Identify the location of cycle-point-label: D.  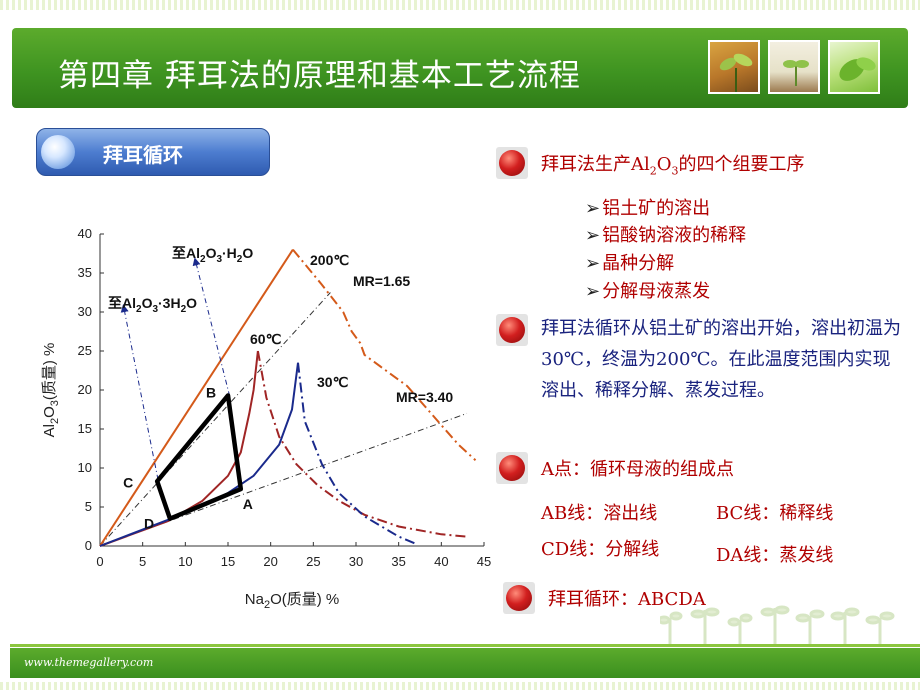
(149, 524).